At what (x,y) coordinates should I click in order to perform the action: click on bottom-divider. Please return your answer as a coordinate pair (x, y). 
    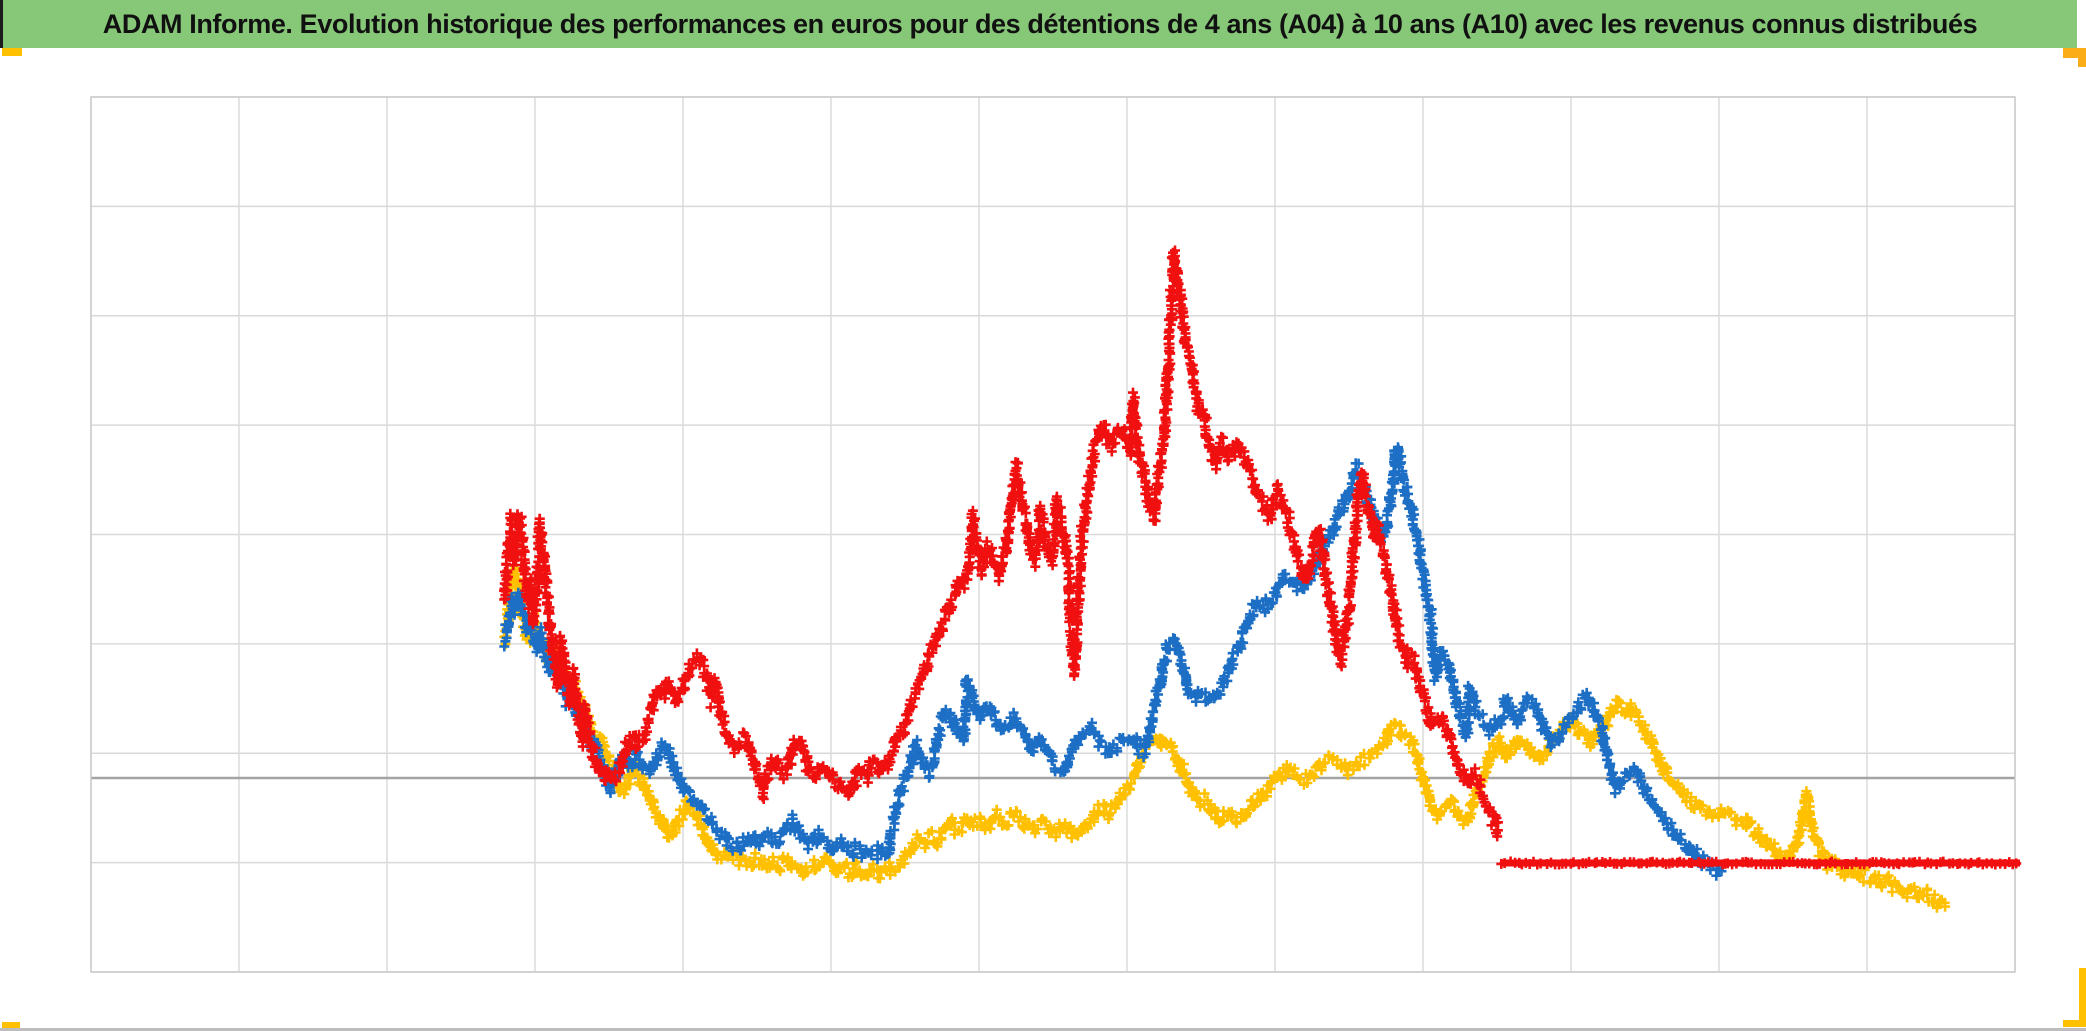
    Looking at the image, I should click on (1043, 1029).